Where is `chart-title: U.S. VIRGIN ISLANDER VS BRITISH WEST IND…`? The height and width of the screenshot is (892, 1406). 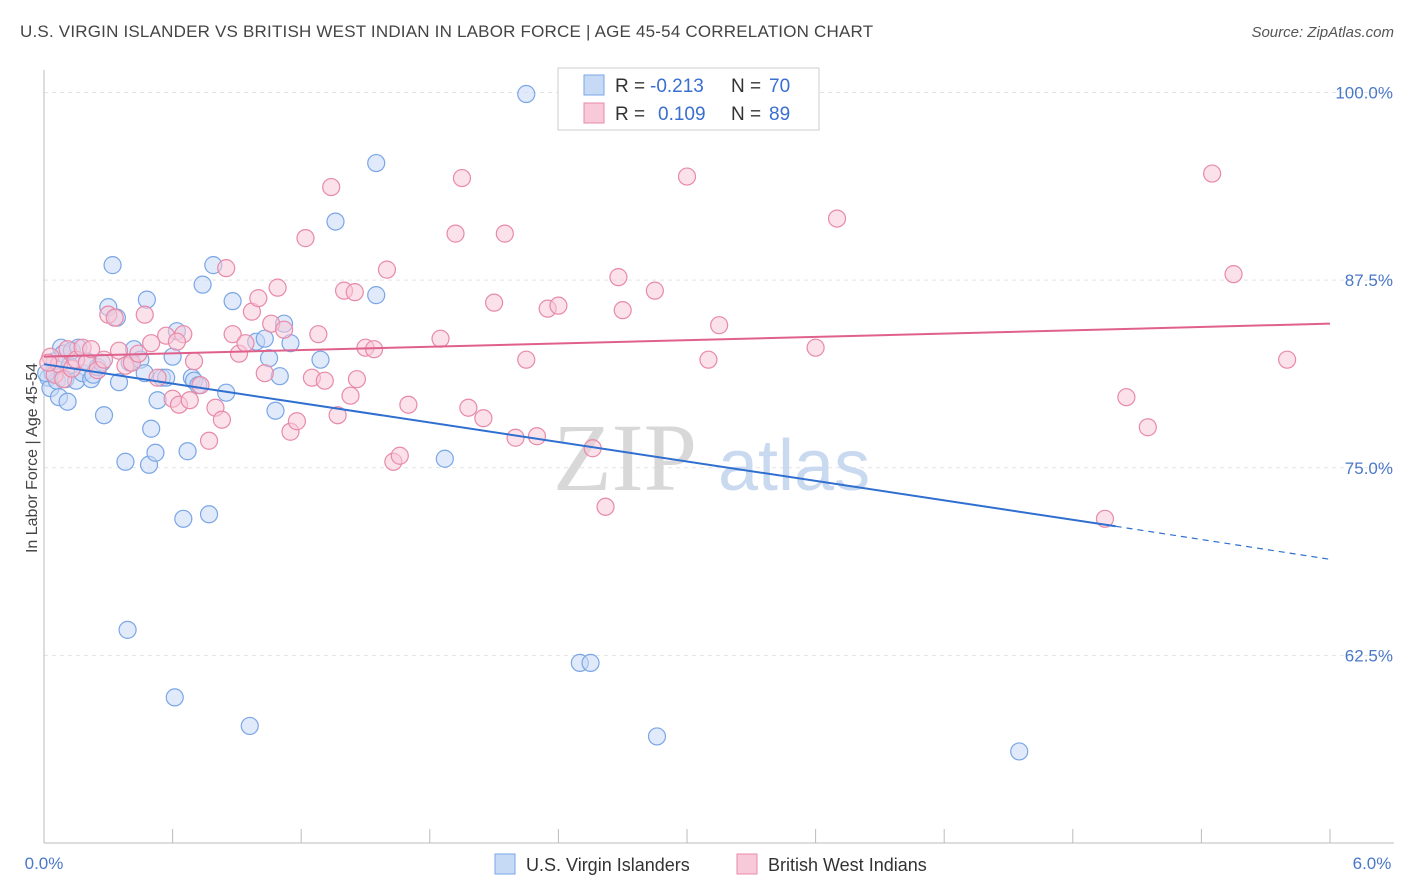 chart-title: U.S. VIRGIN ISLANDER VS BRITISH WEST IND… is located at coordinates (447, 31).